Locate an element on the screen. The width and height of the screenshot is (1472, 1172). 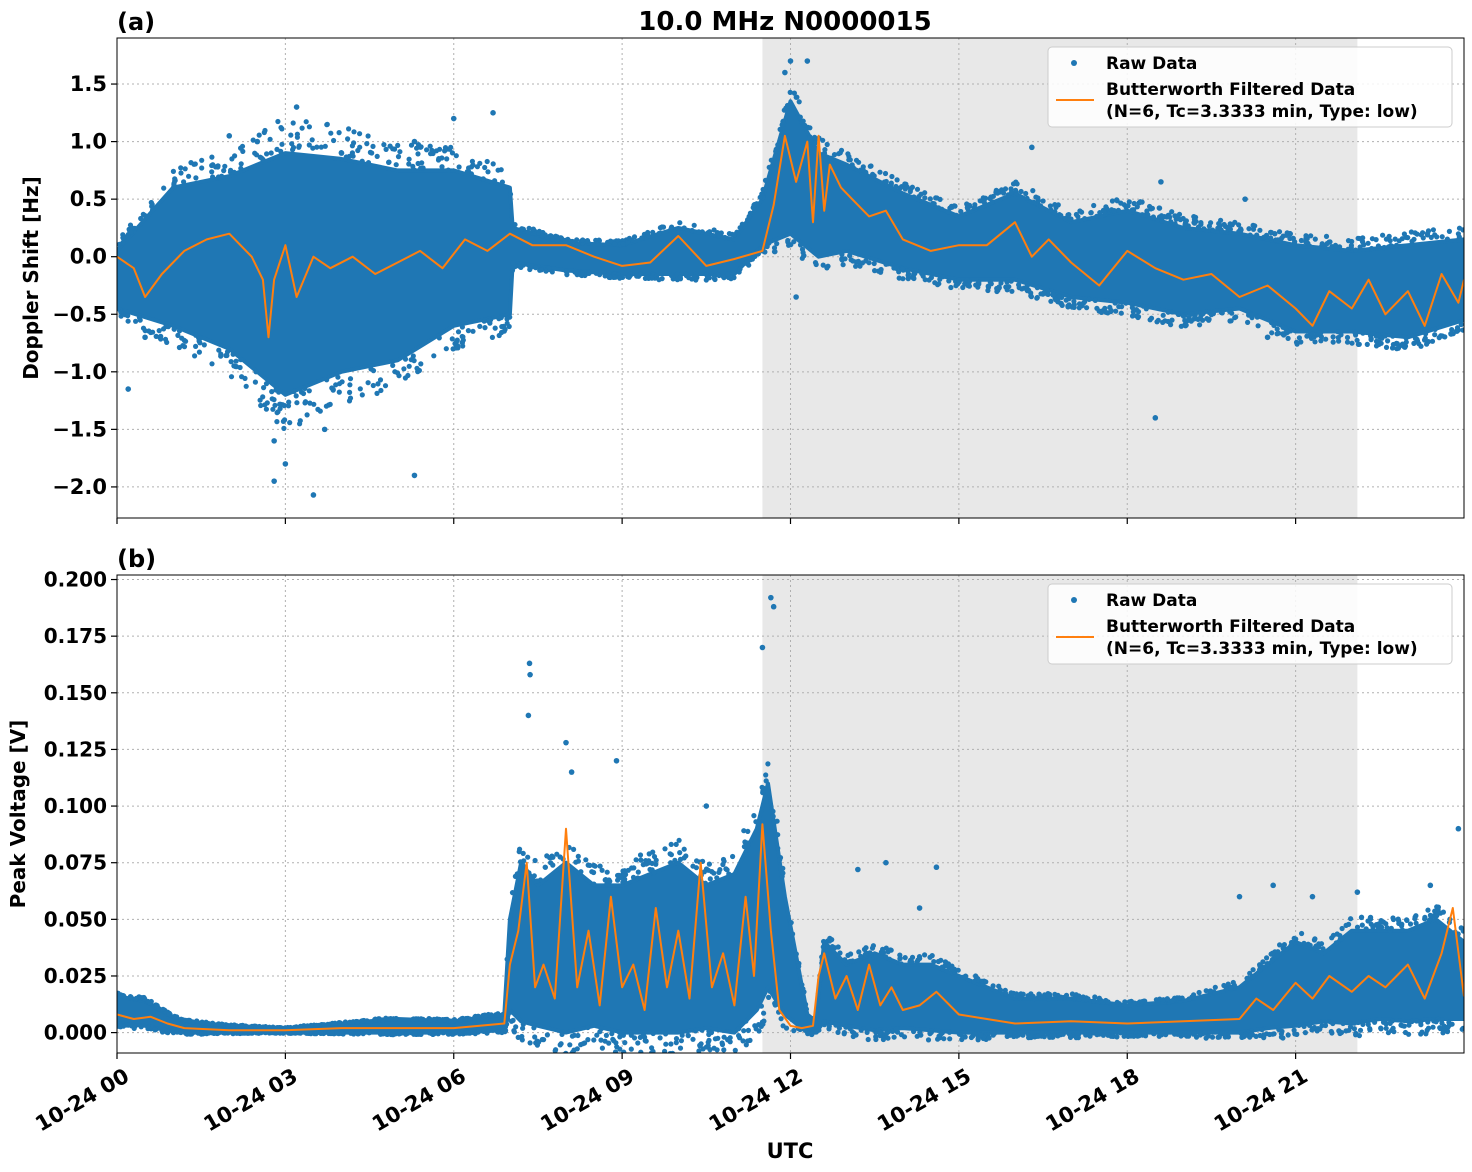
legend-marker-raw is located at coordinates (1074, 600).